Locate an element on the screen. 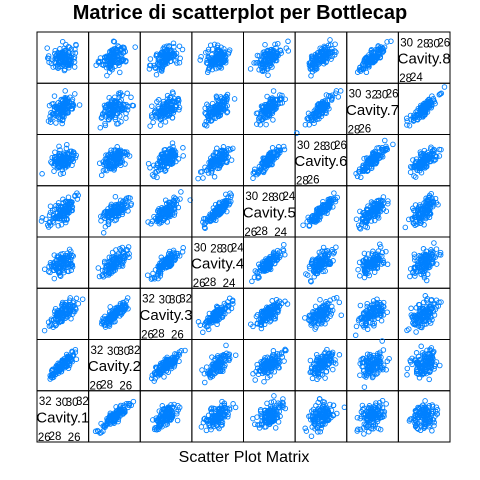  chart-title: Matrice di scatterplot per Bottlecap is located at coordinates (240, 13).